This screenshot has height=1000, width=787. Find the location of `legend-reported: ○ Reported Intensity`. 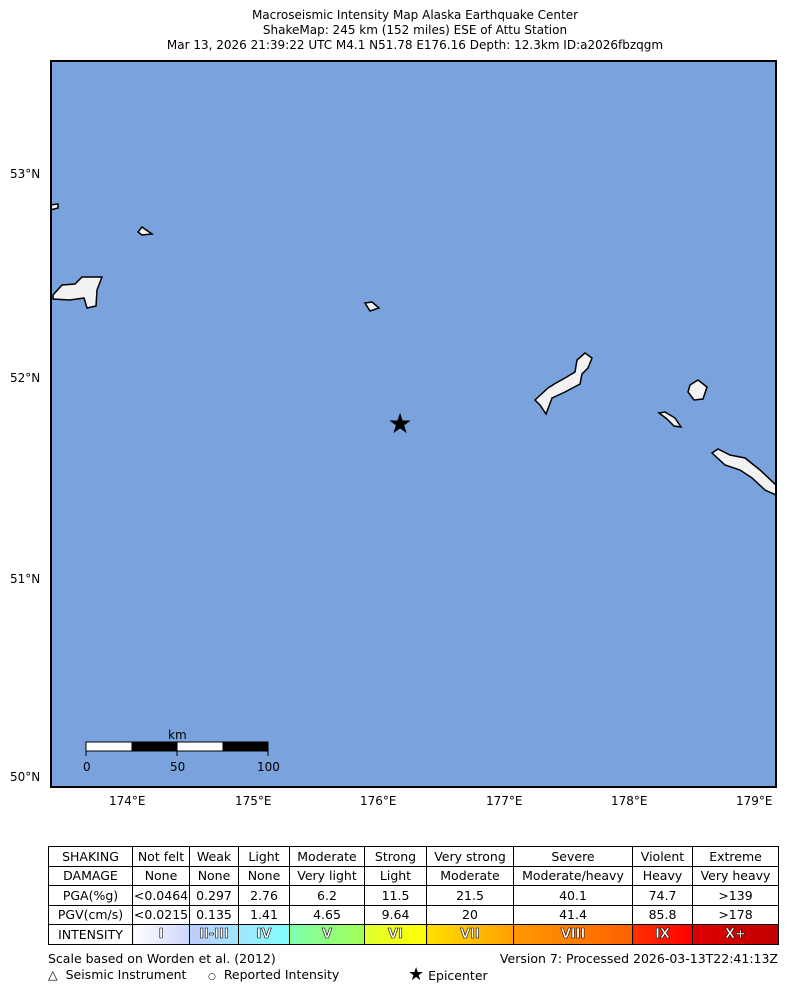

legend-reported: ○ Reported Intensity is located at coordinates (273, 974).